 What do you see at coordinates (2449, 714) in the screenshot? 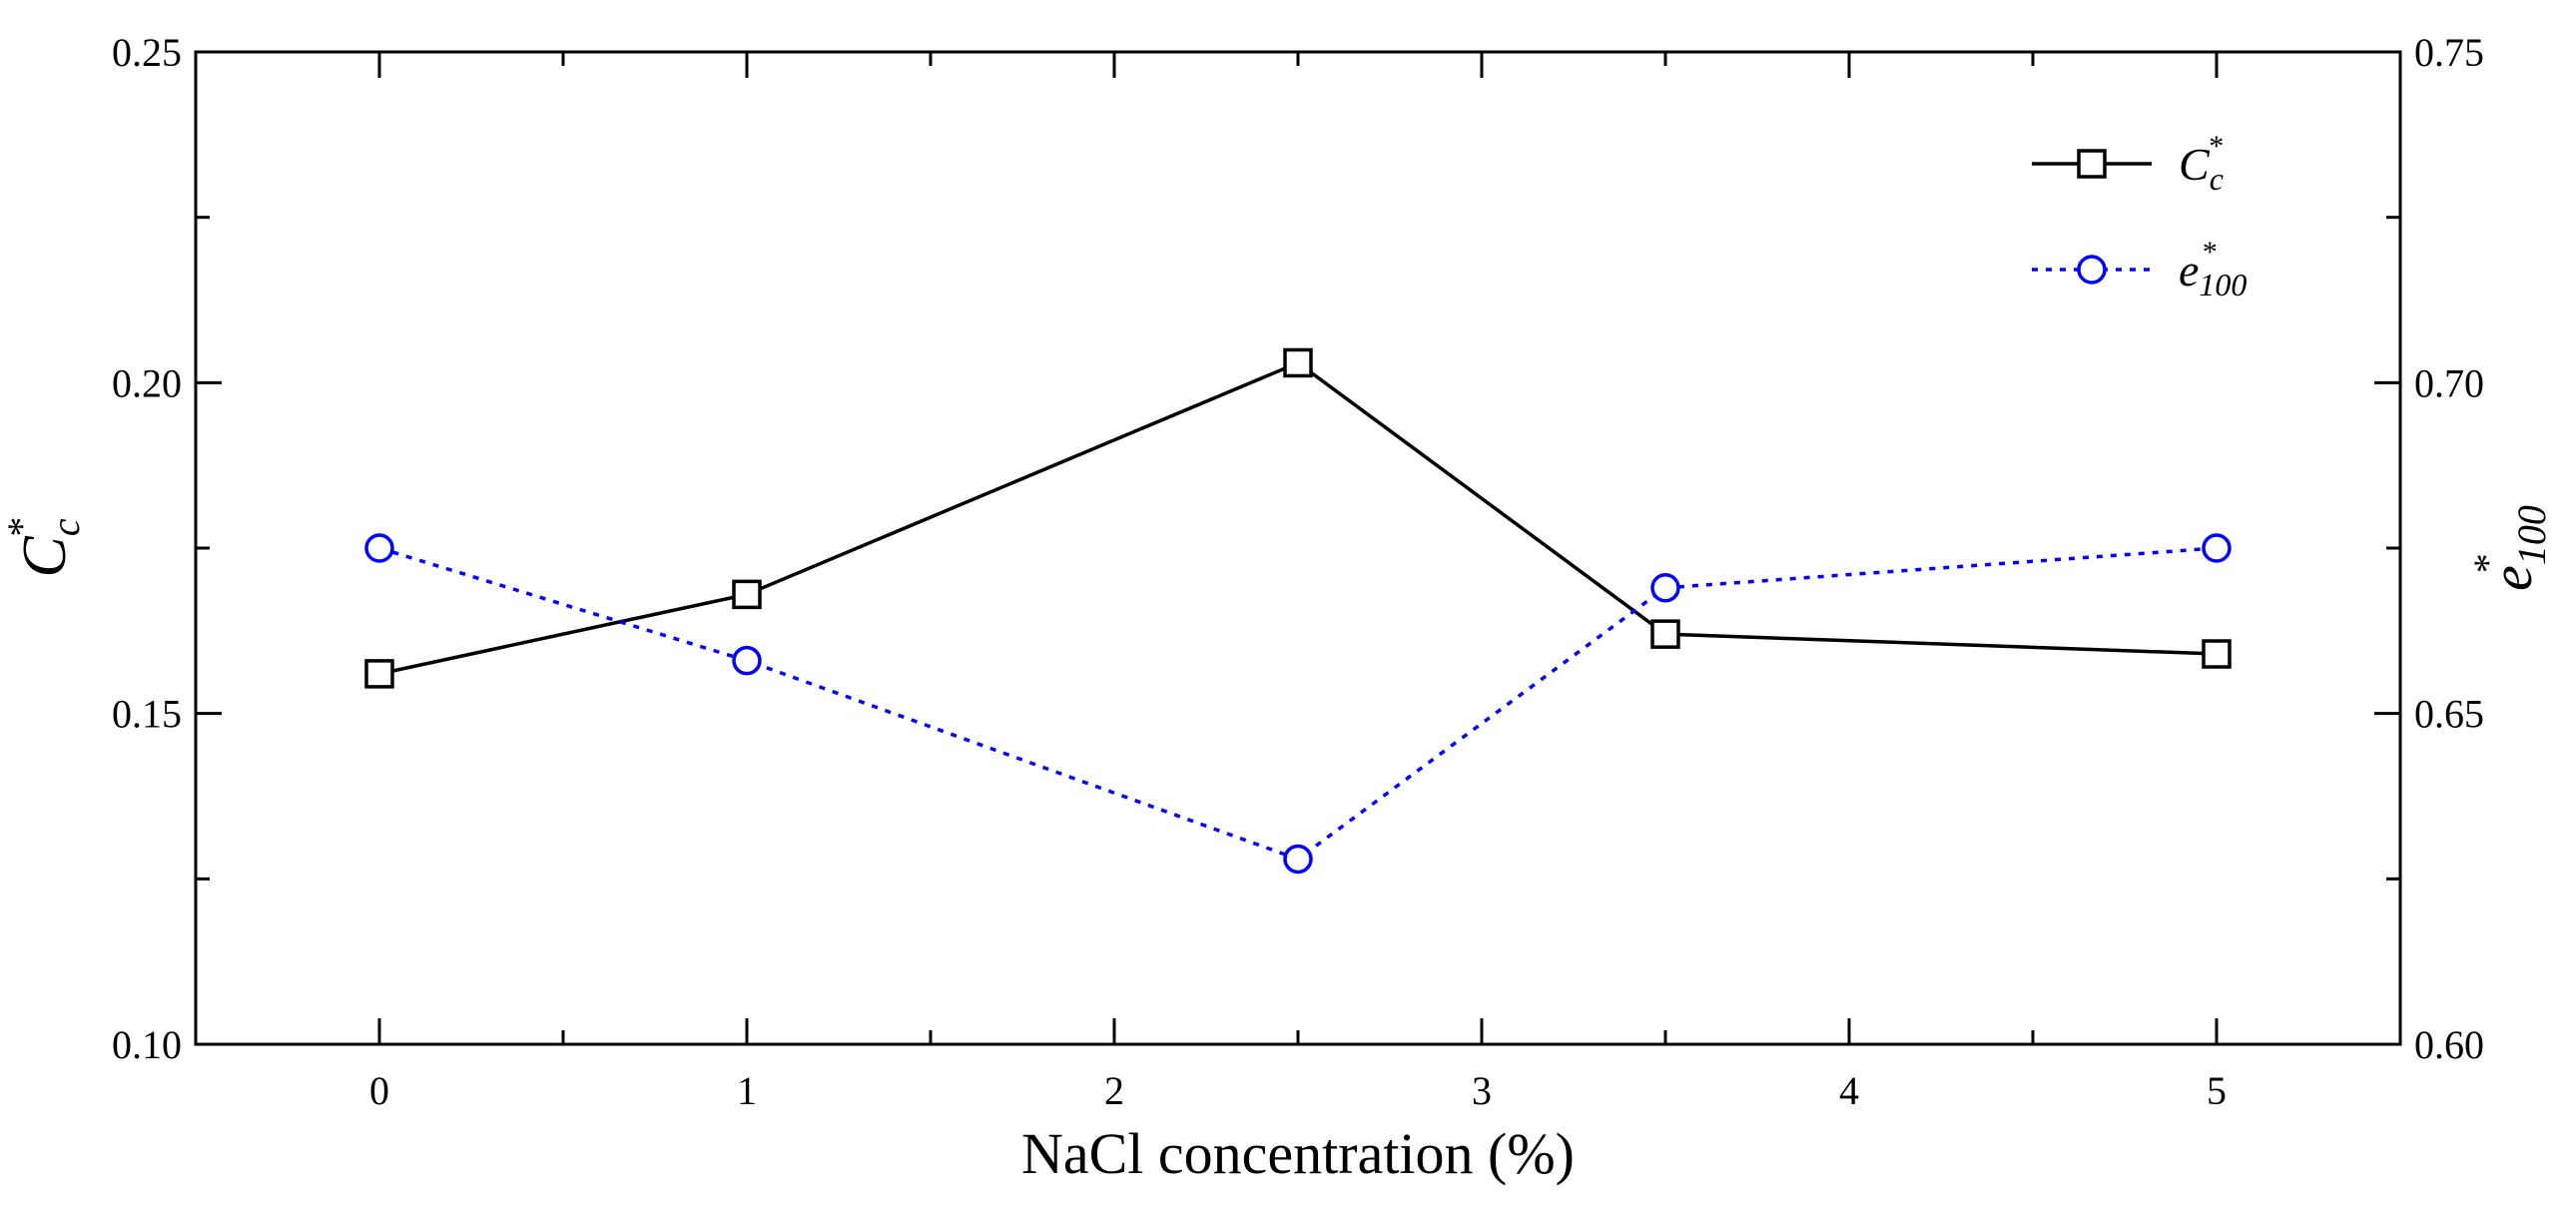
I see `y2-tick-label-1: 0.65` at bounding box center [2449, 714].